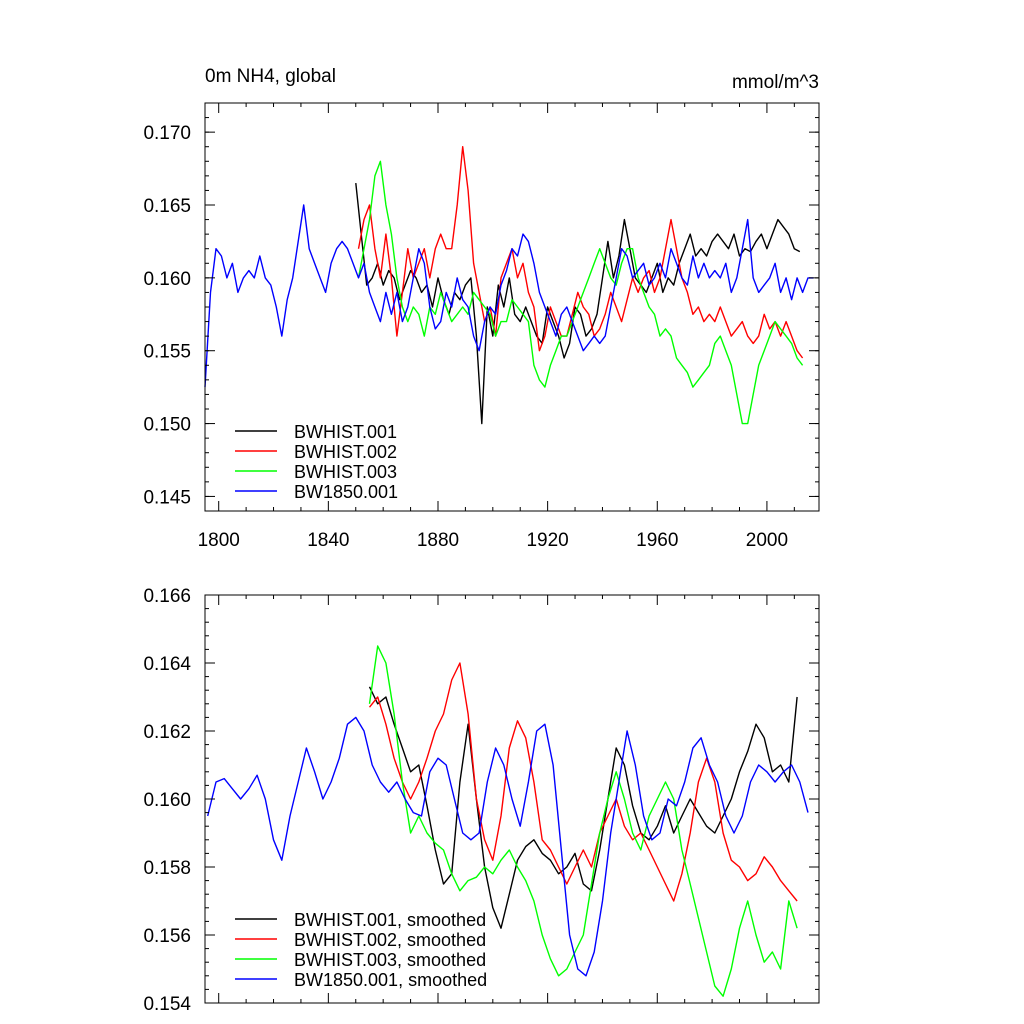 Image resolution: width=1024 pixels, height=1024 pixels. Describe the element at coordinates (775, 82) in the screenshot. I see `units-label: mmol/m^3` at that location.